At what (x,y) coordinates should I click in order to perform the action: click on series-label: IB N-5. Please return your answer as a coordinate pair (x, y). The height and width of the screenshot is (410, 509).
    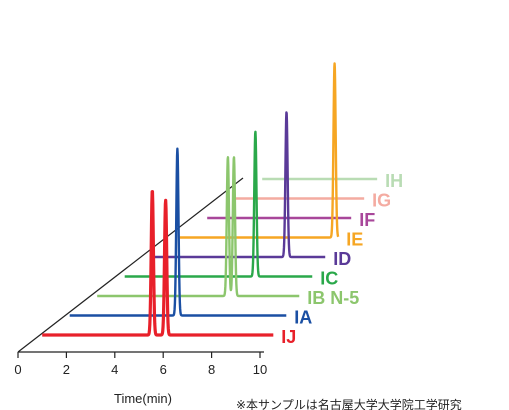
    Looking at the image, I should click on (333, 298).